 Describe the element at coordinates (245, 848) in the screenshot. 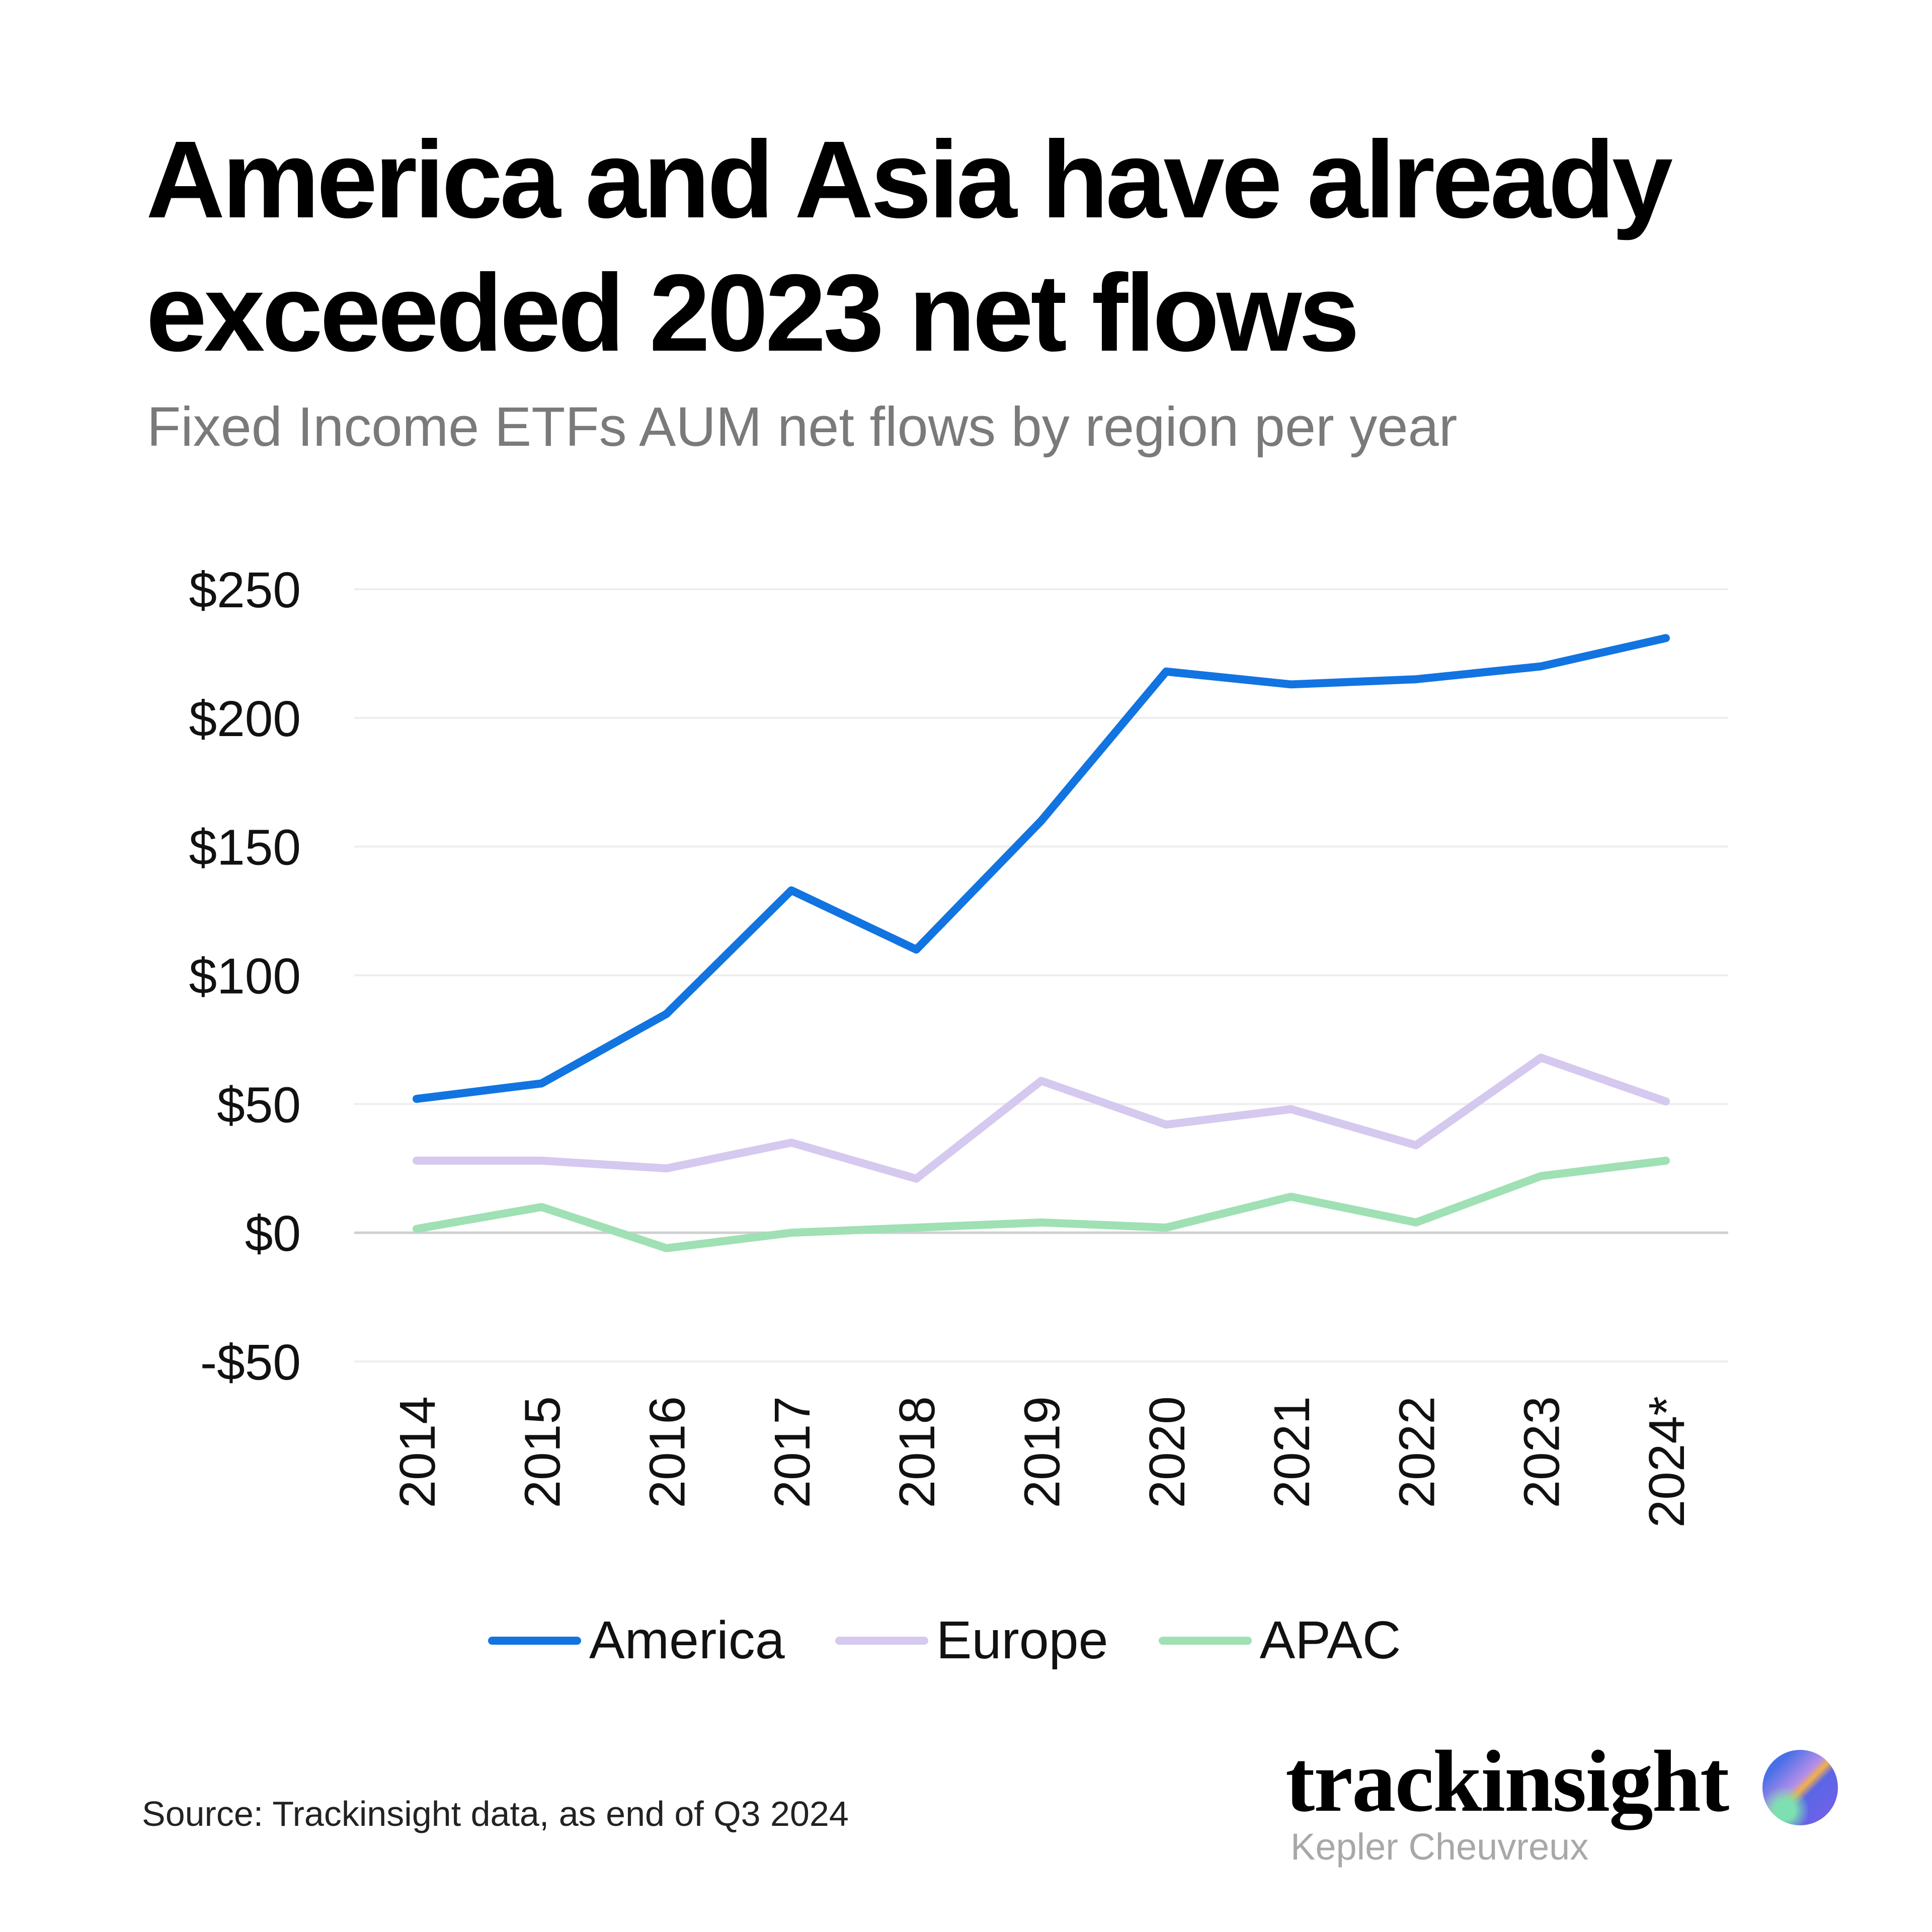

I see `y-tick-label: $150` at that location.